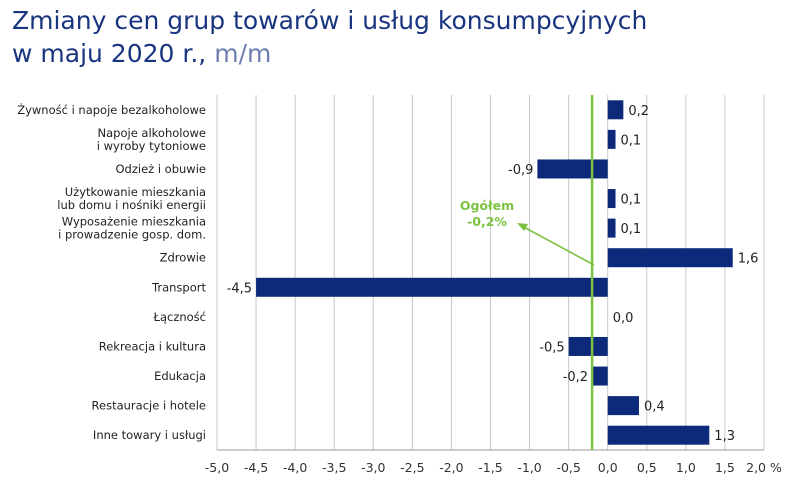 The height and width of the screenshot is (491, 801). I want to click on x-tick-label: -4,0, so click(295, 467).